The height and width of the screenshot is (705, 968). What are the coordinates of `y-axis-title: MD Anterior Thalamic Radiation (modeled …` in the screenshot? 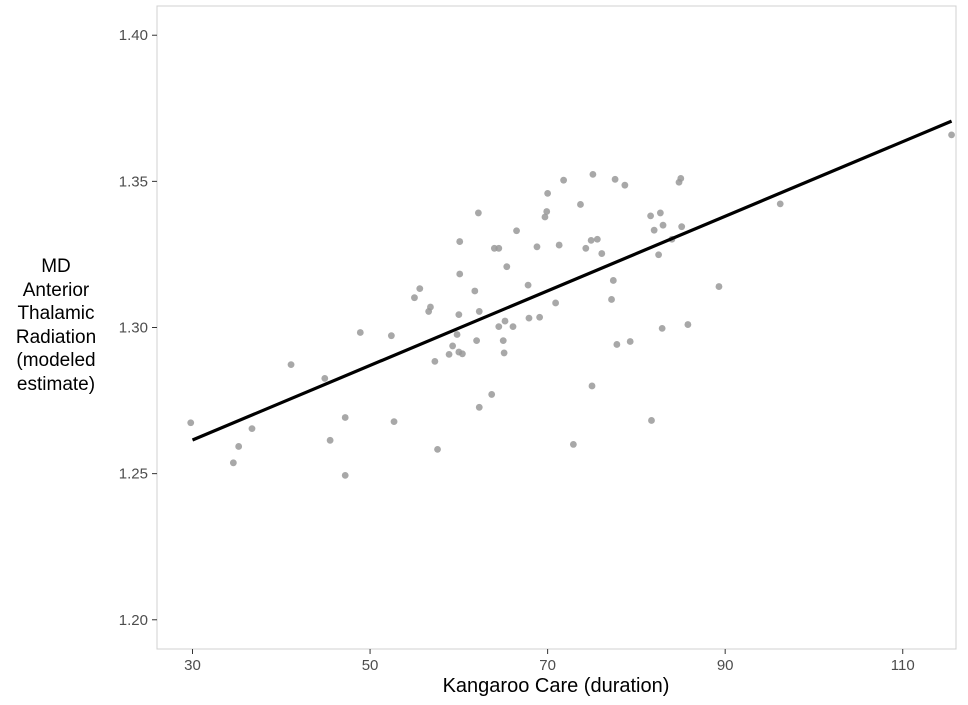 It's located at (56, 325).